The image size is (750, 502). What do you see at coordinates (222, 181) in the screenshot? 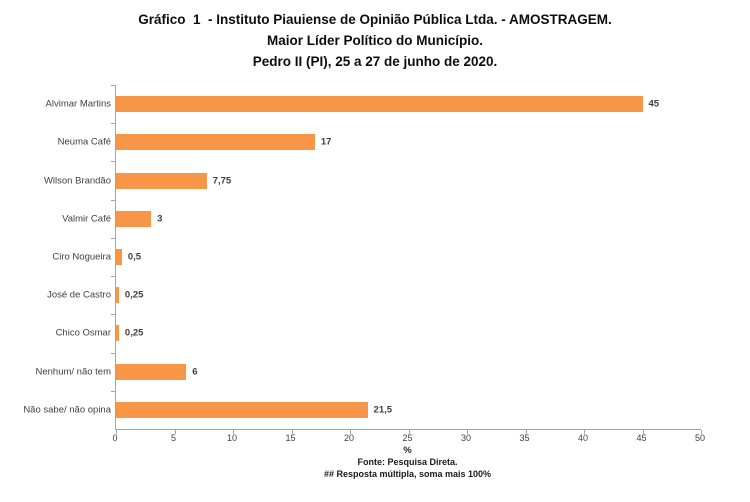
I see `bar-value-label: 7,75` at bounding box center [222, 181].